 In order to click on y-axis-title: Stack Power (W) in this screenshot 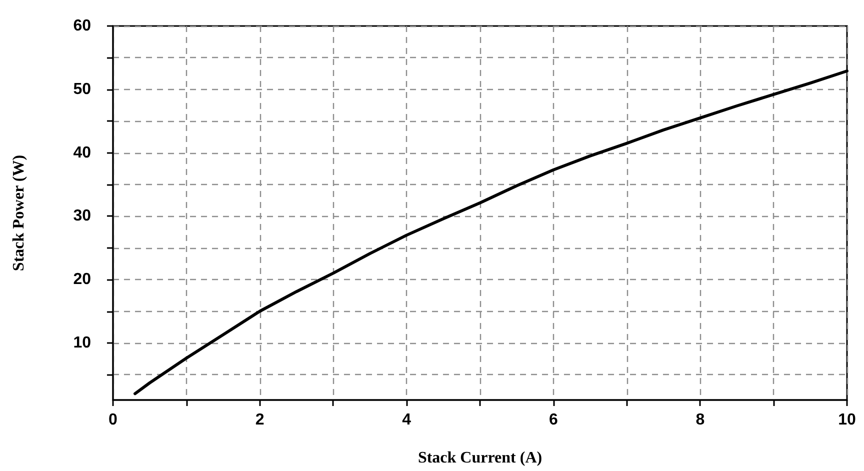, I will do `click(19, 213)`.